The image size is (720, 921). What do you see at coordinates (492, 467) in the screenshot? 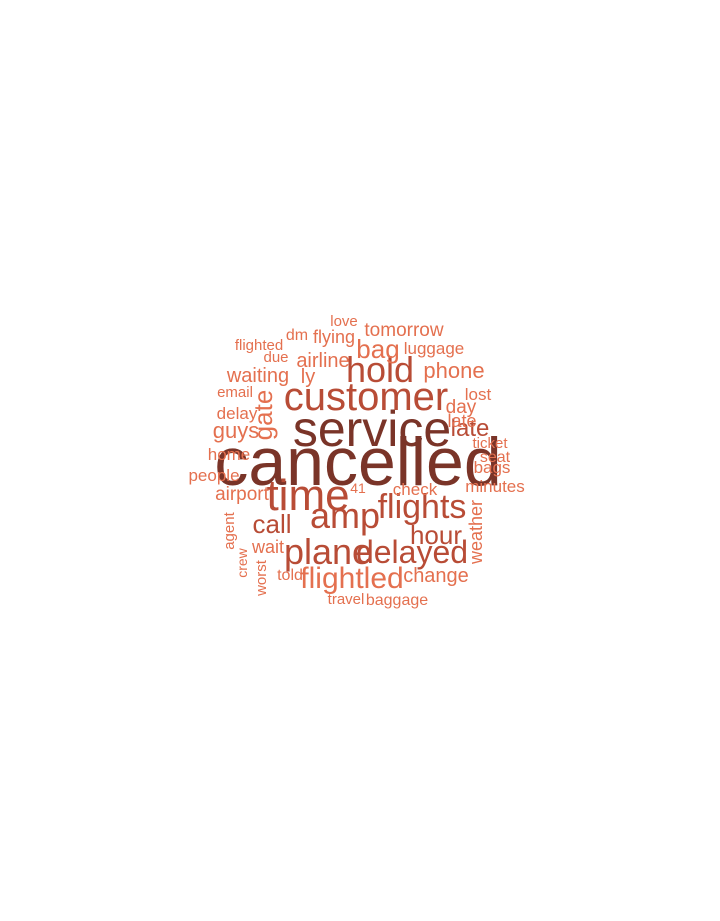
I see `word-bags: bags` at bounding box center [492, 467].